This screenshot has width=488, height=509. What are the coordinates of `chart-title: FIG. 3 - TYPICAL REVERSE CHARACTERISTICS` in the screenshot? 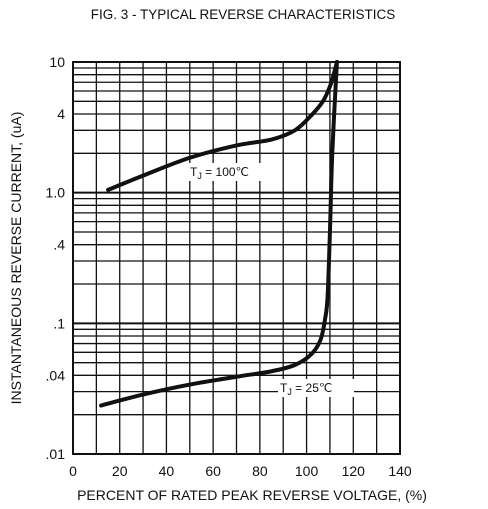 It's located at (243, 14).